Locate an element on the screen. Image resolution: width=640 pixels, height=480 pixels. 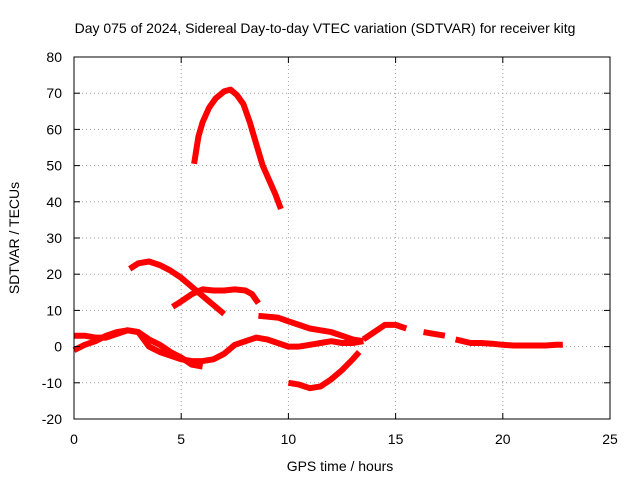
series-arc-mid-low is located at coordinates (218, 346).